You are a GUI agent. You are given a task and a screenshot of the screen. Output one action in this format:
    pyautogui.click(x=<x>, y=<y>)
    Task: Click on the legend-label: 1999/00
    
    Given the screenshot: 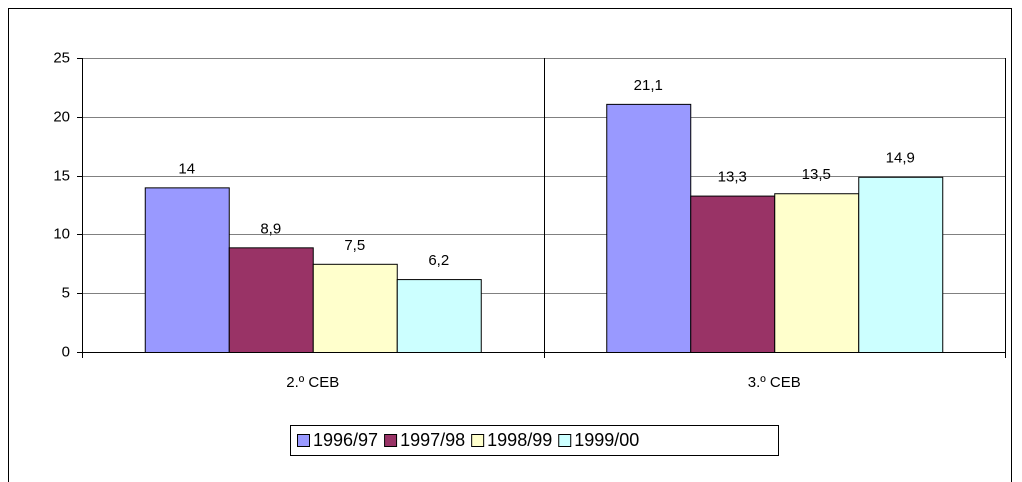 What is the action you would take?
    pyautogui.click(x=606, y=440)
    